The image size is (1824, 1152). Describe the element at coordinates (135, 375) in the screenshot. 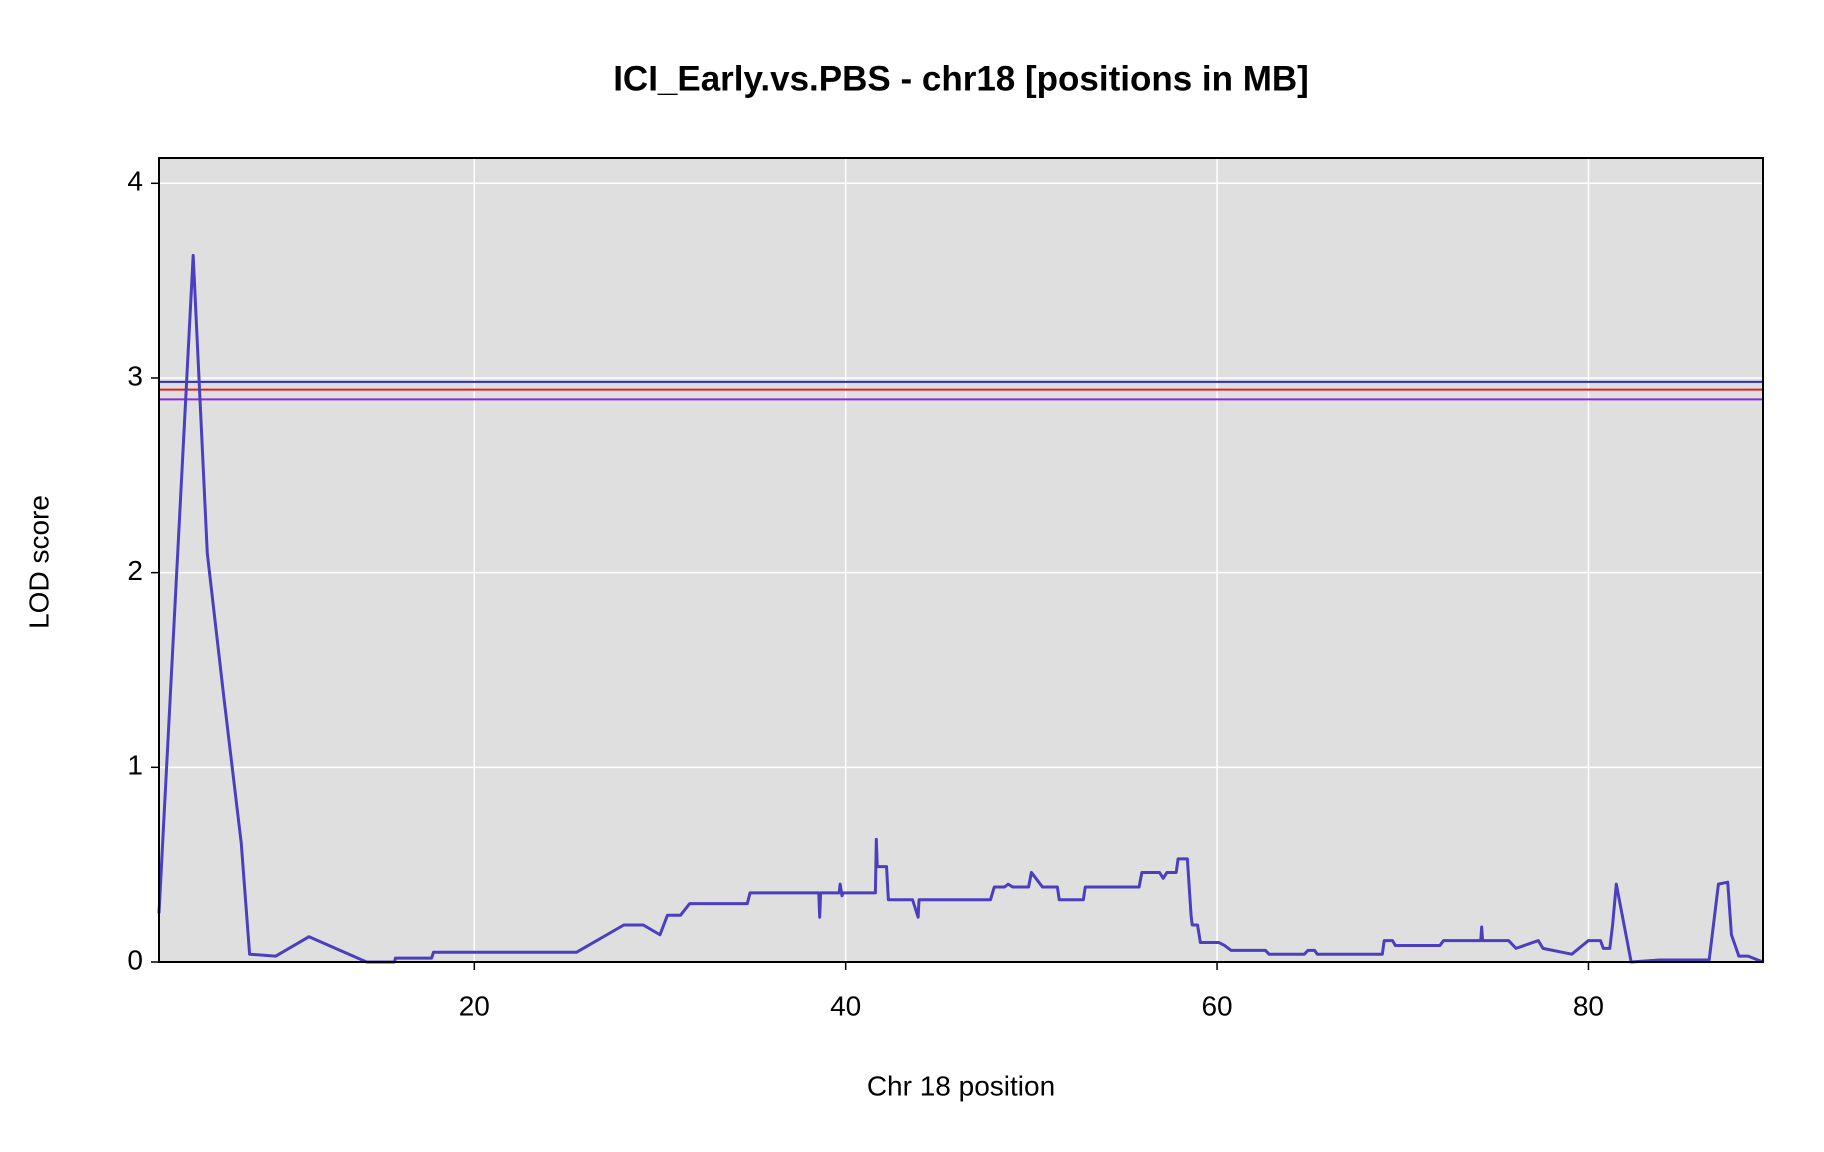

I see `y-tick-label: 3` at that location.